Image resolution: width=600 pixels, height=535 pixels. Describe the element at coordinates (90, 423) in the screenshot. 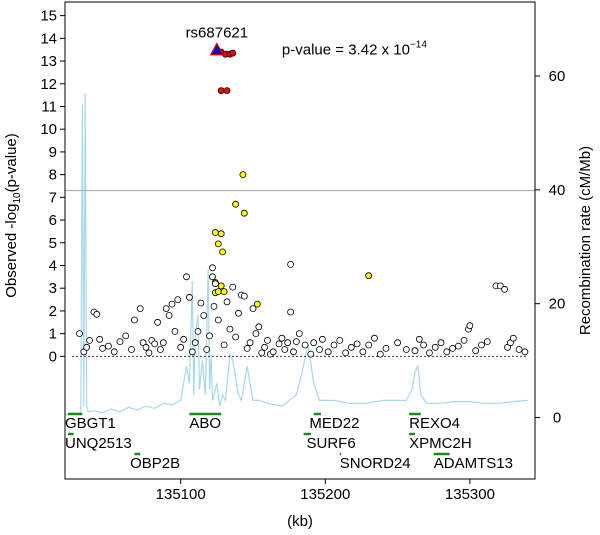

I see `gene-label: GBGT1` at that location.